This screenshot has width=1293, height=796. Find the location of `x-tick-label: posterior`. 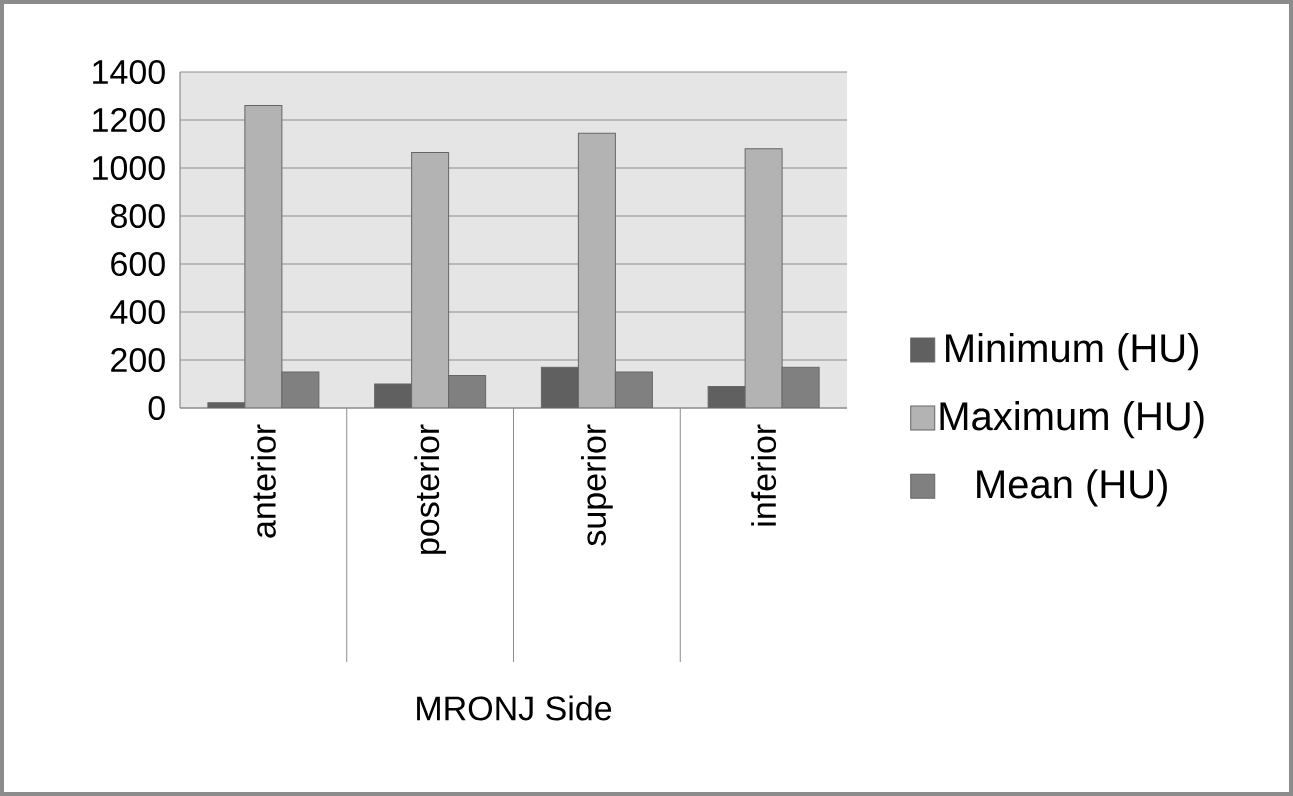

x-tick-label: posterior is located at coordinates (430, 489).